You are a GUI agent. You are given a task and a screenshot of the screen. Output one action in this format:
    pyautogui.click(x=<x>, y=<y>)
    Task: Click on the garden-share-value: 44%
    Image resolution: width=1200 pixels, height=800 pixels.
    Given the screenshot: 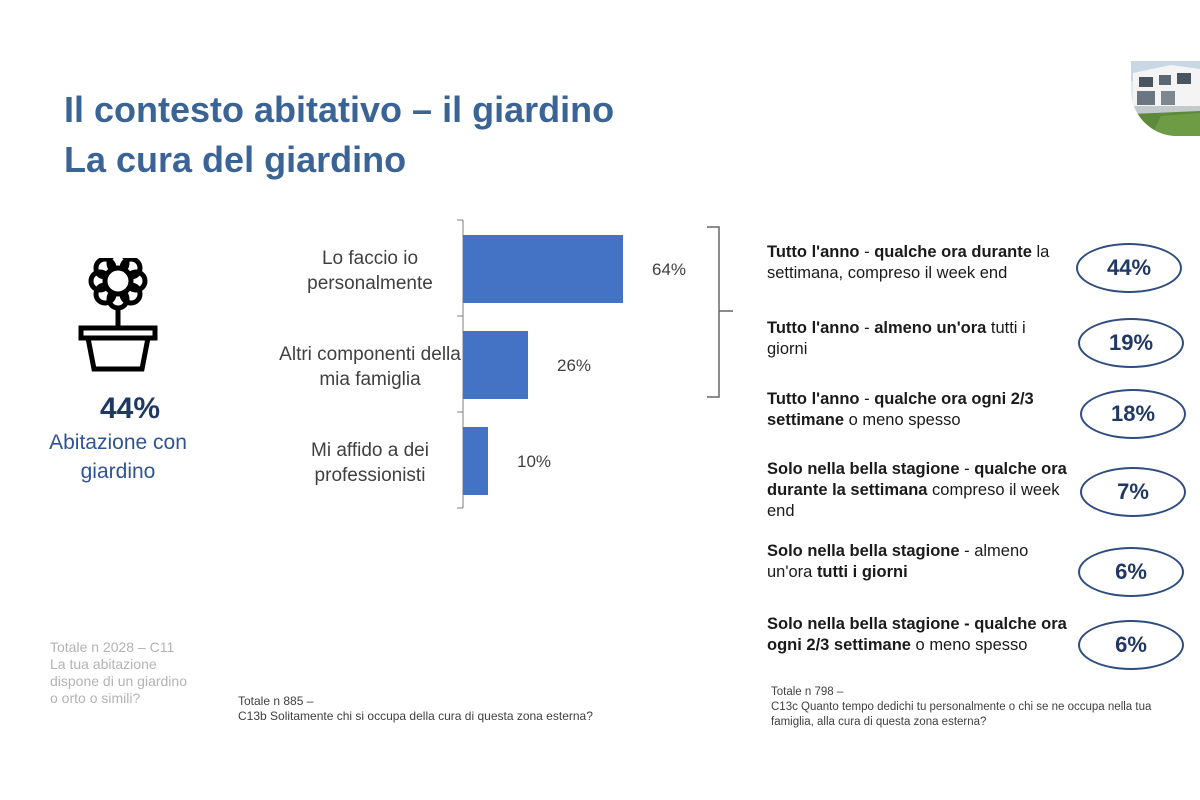 What is the action you would take?
    pyautogui.click(x=130, y=408)
    